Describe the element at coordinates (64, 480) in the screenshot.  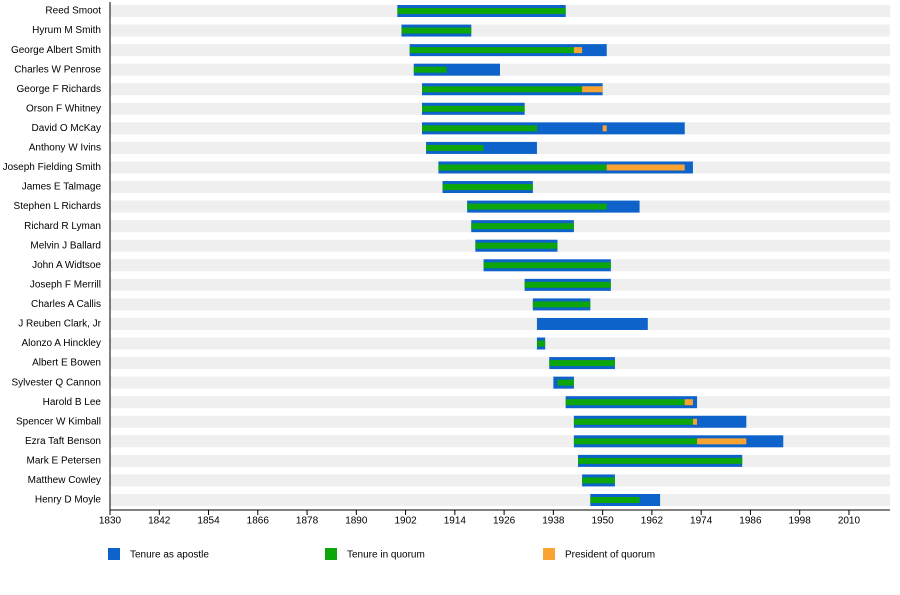
I see `y-tick-label: Matthew Cowley` at that location.